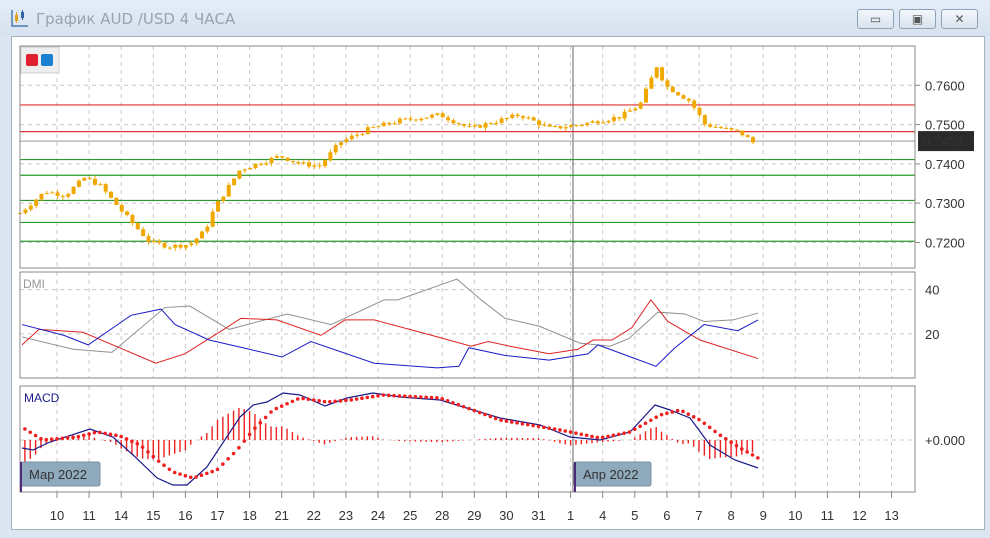 The image size is (990, 538). I want to click on close-button: ✕, so click(959, 19).